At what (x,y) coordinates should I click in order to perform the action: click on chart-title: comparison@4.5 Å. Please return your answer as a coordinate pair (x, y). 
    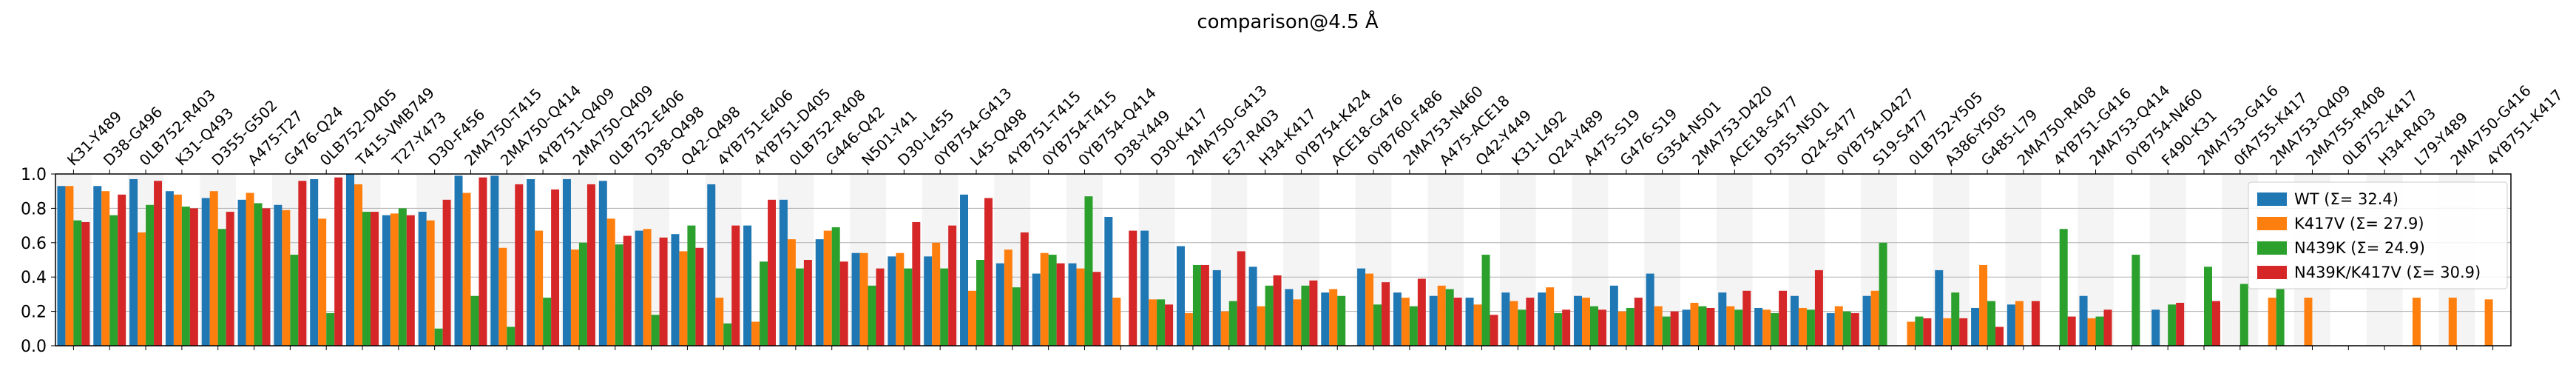
    Looking at the image, I should click on (1287, 21).